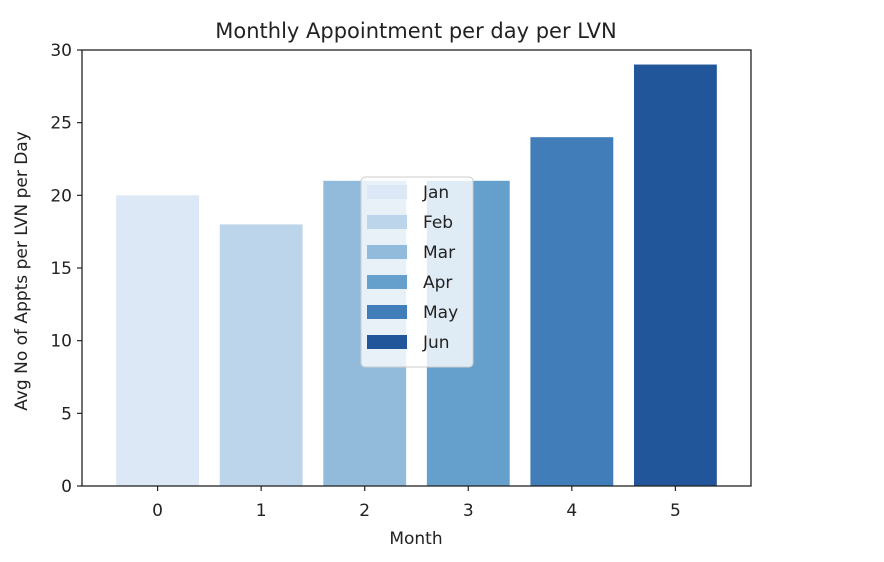 The image size is (884, 562). Describe the element at coordinates (572, 311) in the screenshot. I see `bar-may` at that location.